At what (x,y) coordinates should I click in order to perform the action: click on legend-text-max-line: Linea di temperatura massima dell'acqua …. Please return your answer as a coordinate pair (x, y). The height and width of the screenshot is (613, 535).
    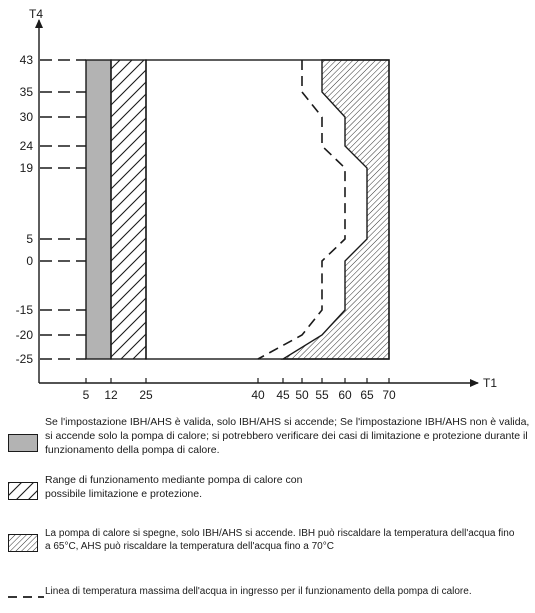
    Looking at the image, I should click on (258, 591).